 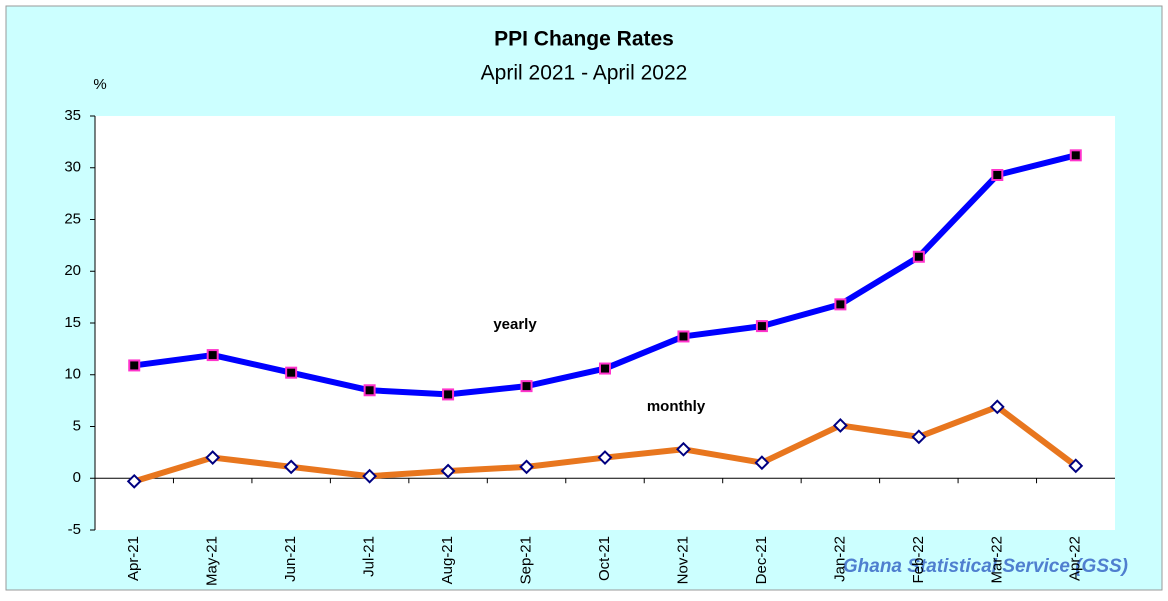 What do you see at coordinates (290, 559) in the screenshot?
I see `x-tick-label: Jun-21` at bounding box center [290, 559].